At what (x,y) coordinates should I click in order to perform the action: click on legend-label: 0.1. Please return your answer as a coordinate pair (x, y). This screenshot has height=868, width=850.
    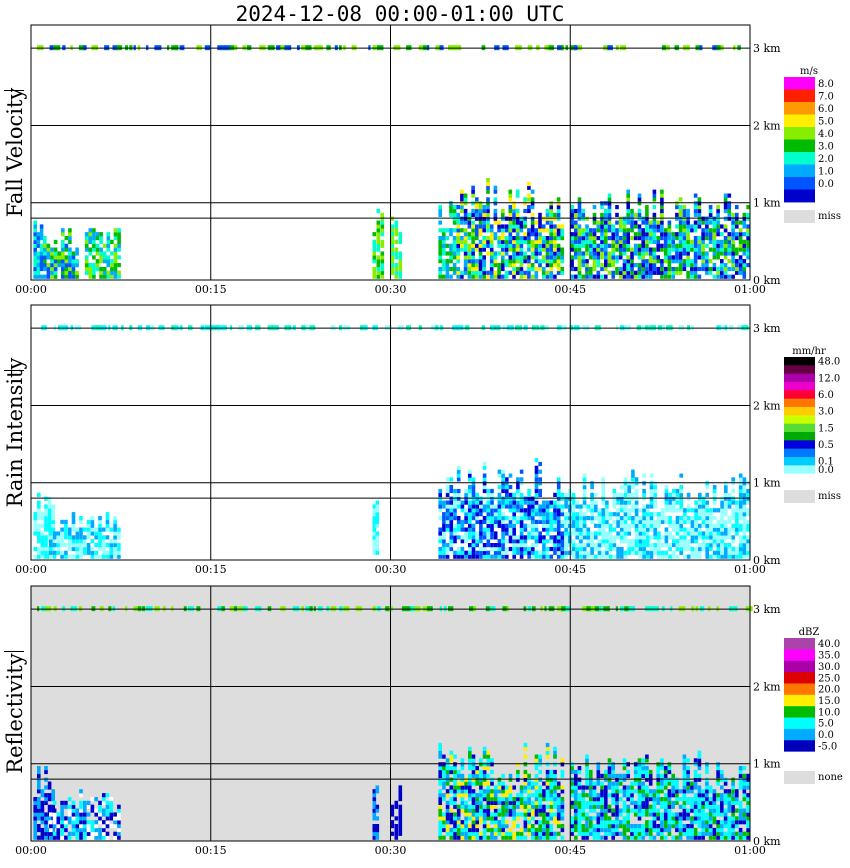
    Looking at the image, I should click on (826, 462).